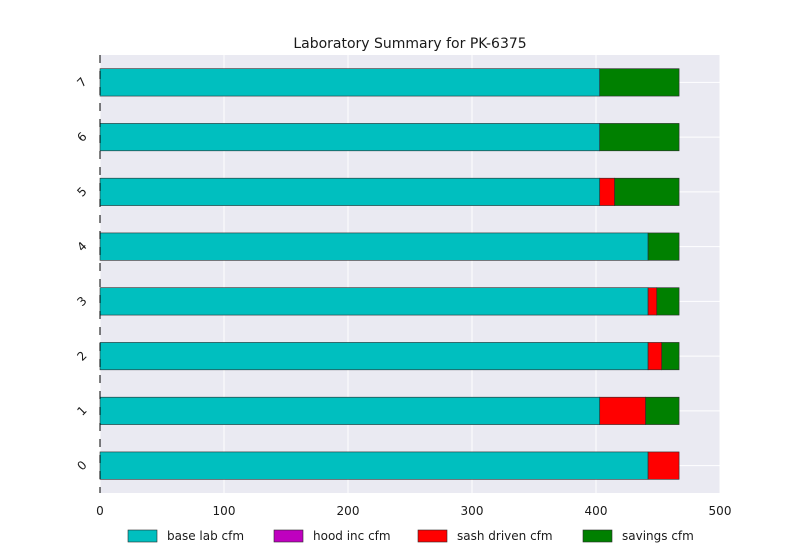  I want to click on legend-label: hood inc cfm, so click(352, 536).